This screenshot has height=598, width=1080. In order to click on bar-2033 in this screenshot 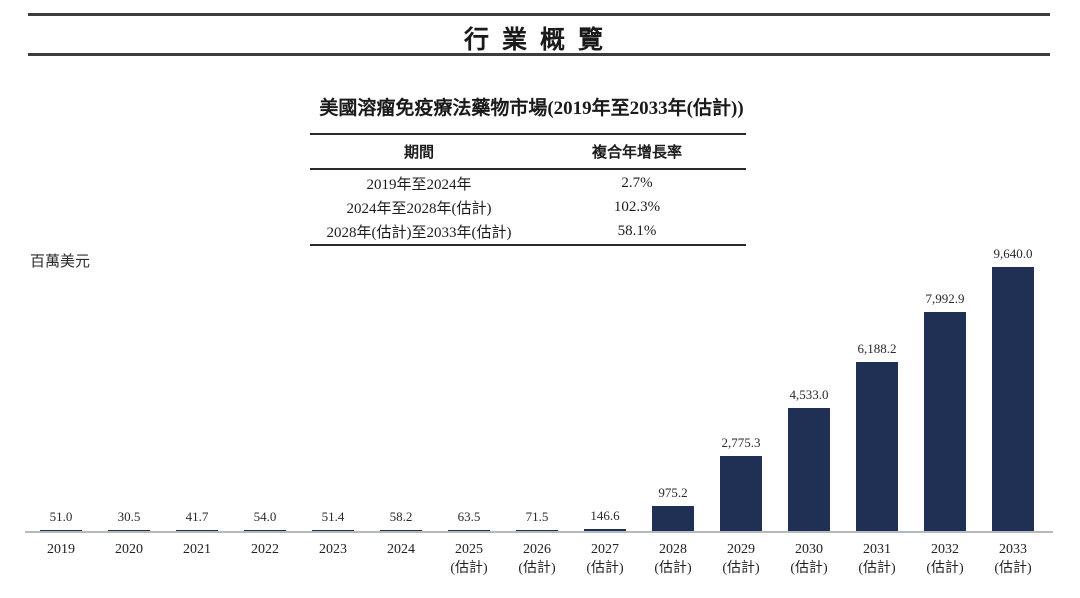, I will do `click(1013, 400)`.